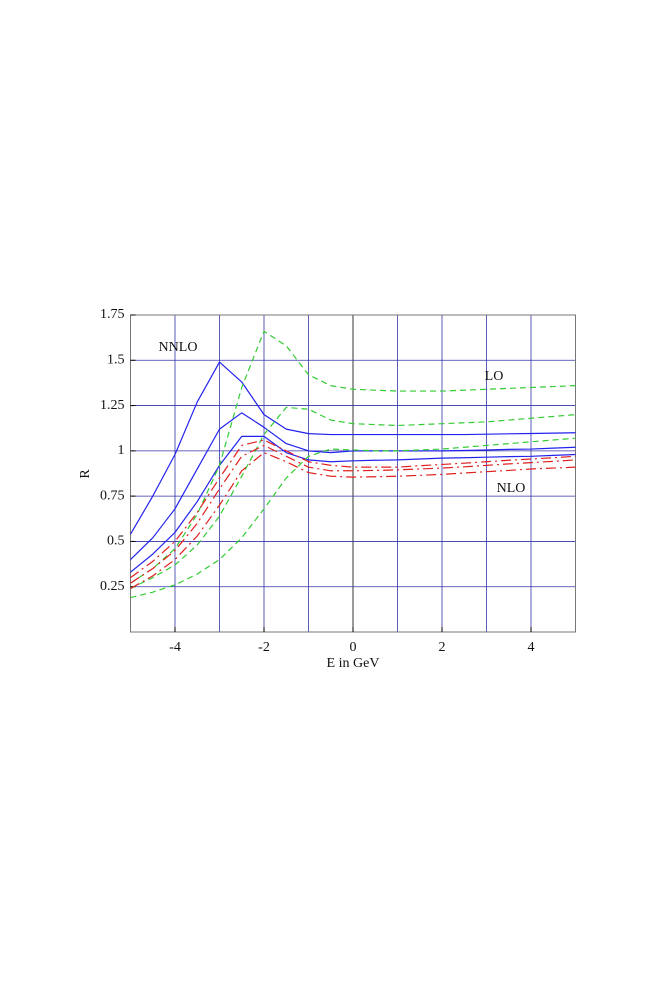 The image size is (654, 986). I want to click on x-tick-label: 0, so click(353, 647).